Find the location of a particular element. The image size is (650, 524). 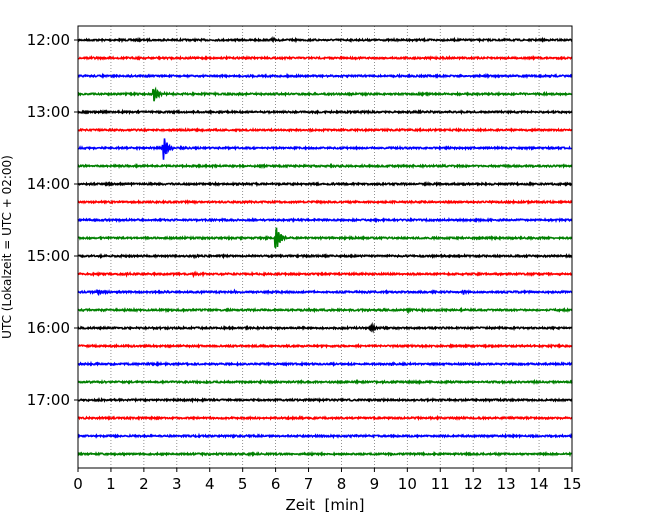

y-tick-label: 16:00 is located at coordinates (48, 328).